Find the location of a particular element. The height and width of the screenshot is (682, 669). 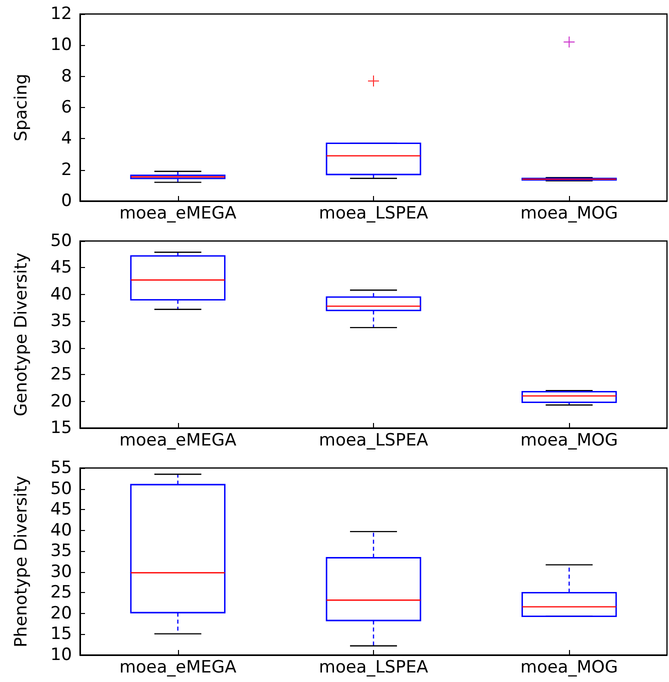

y-tick-label: 2 is located at coordinates (66, 170).